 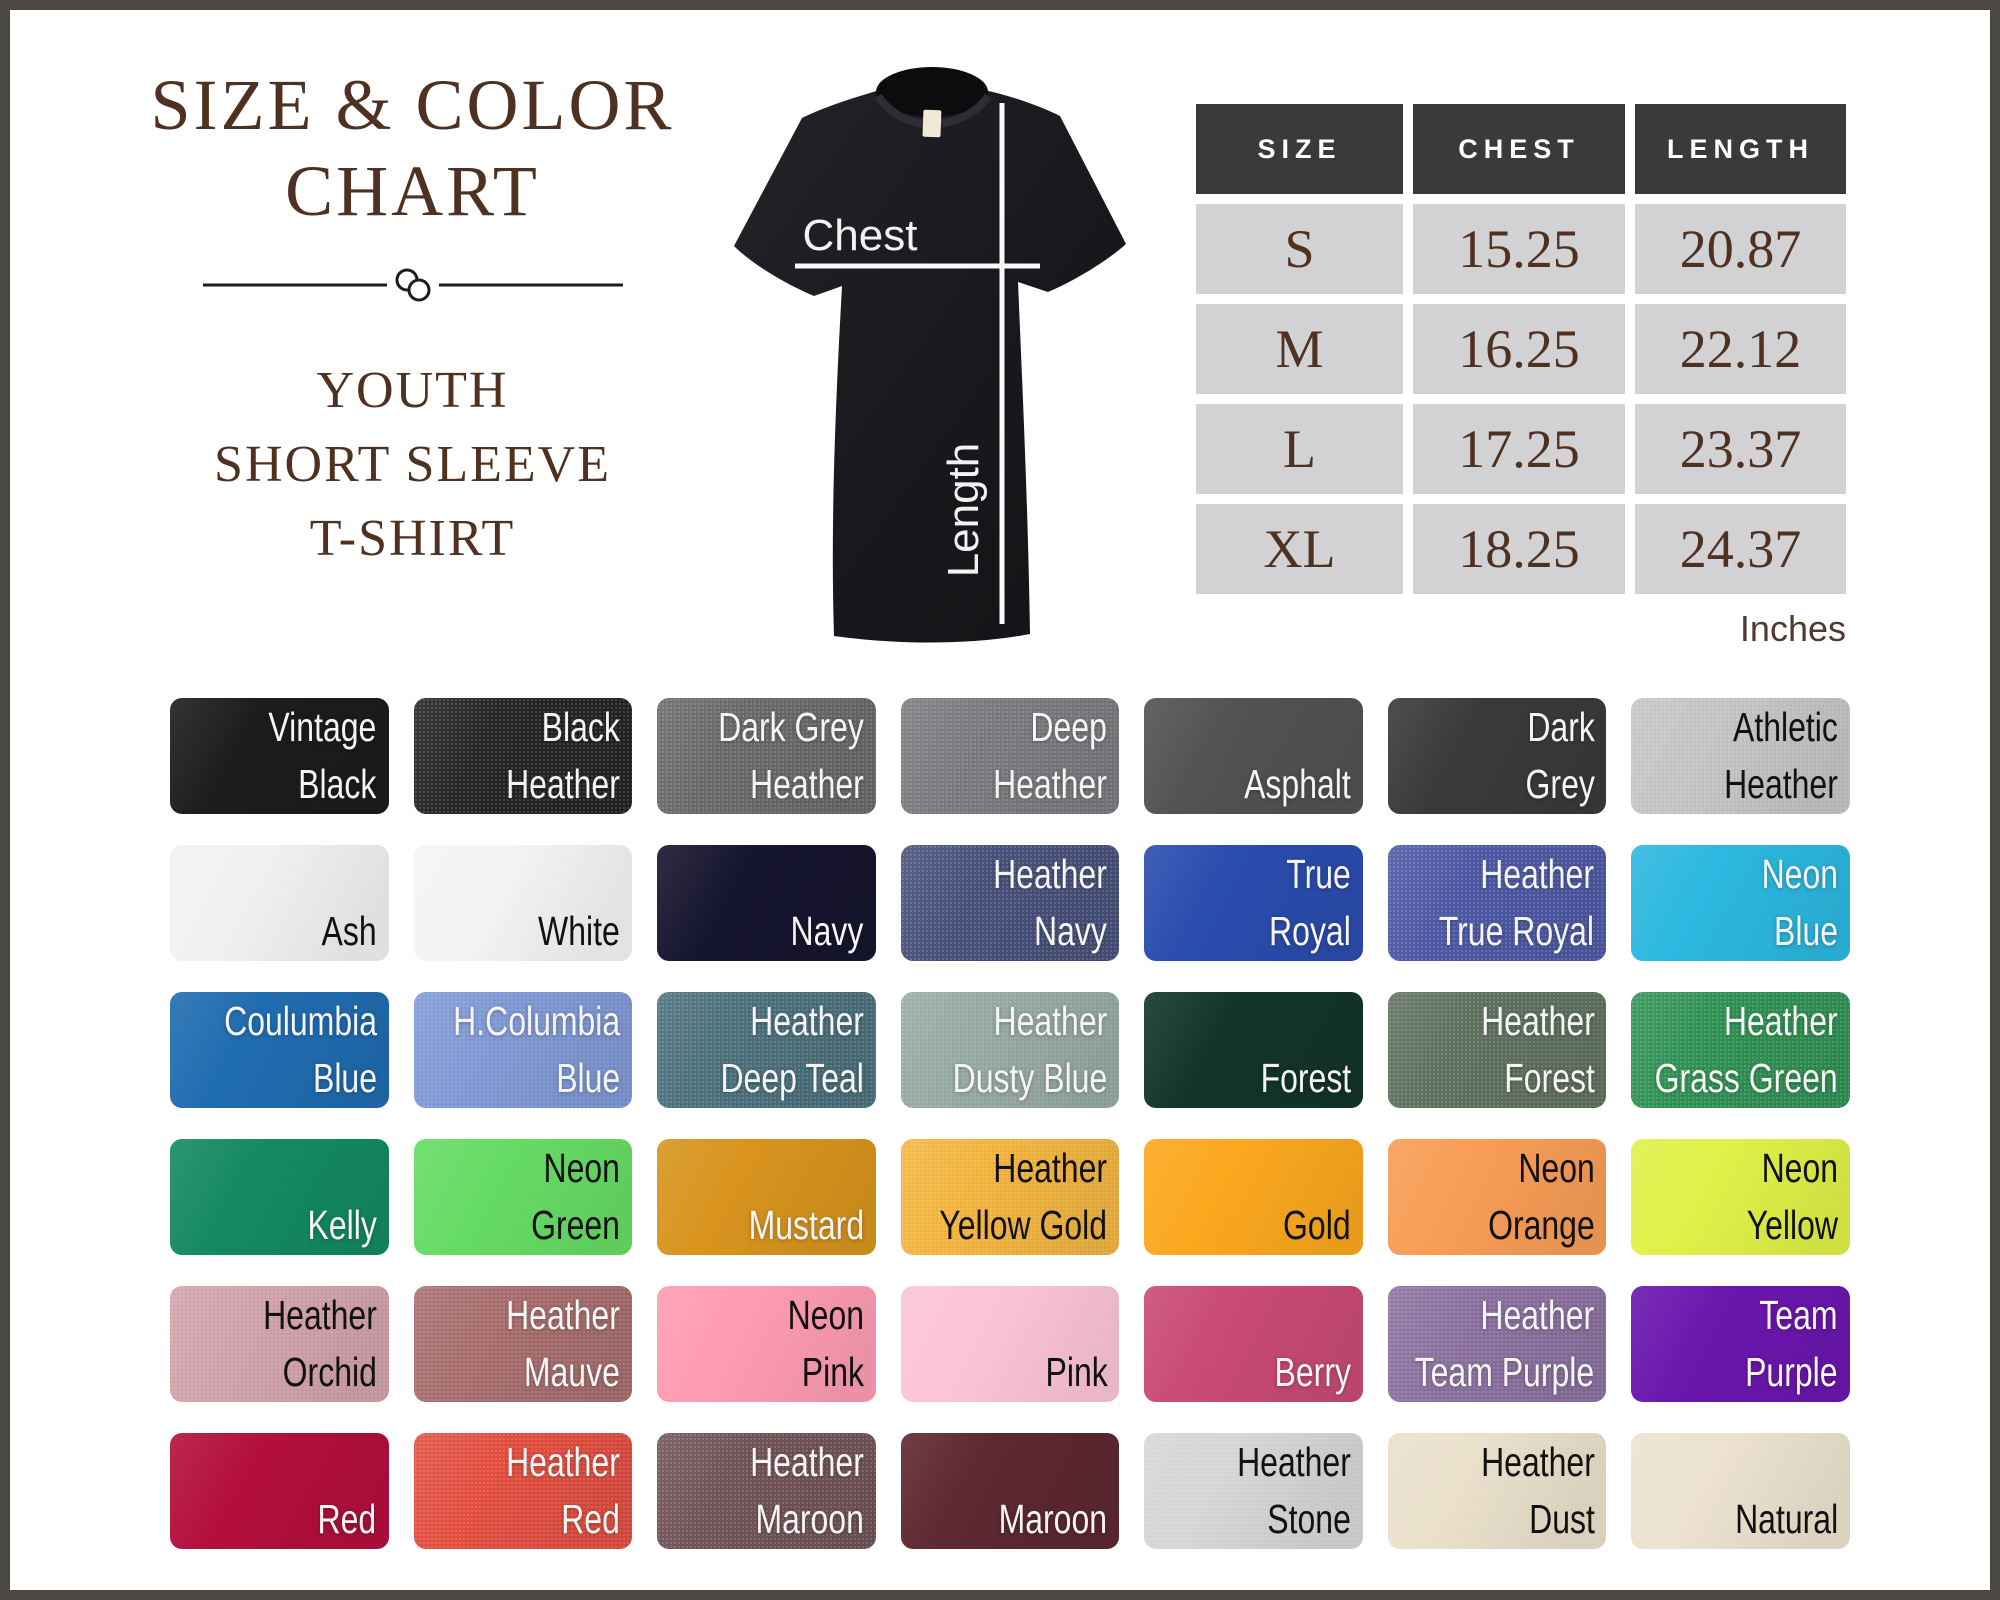 What do you see at coordinates (1253, 903) in the screenshot?
I see `color-swatch-true-royal: True Royal` at bounding box center [1253, 903].